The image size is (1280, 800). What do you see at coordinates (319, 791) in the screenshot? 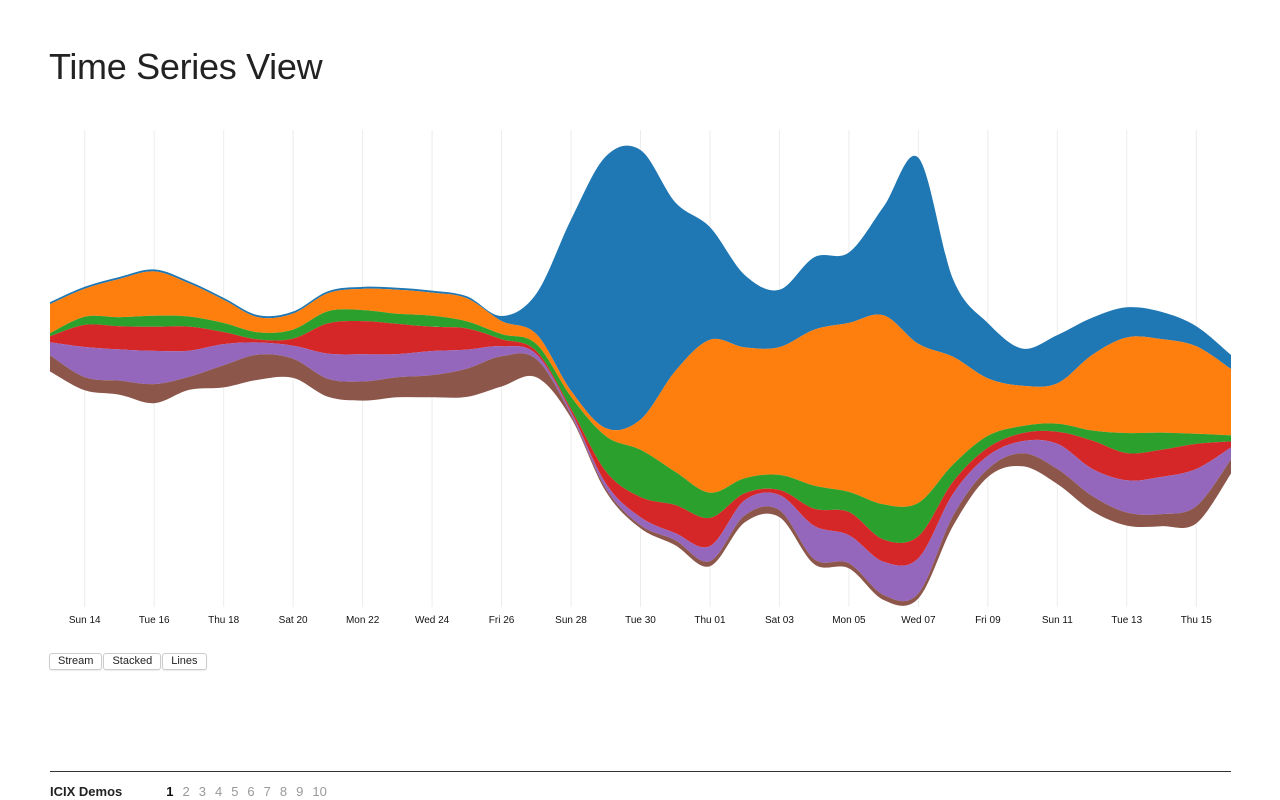
I see `page-link-10: 10` at bounding box center [319, 791].